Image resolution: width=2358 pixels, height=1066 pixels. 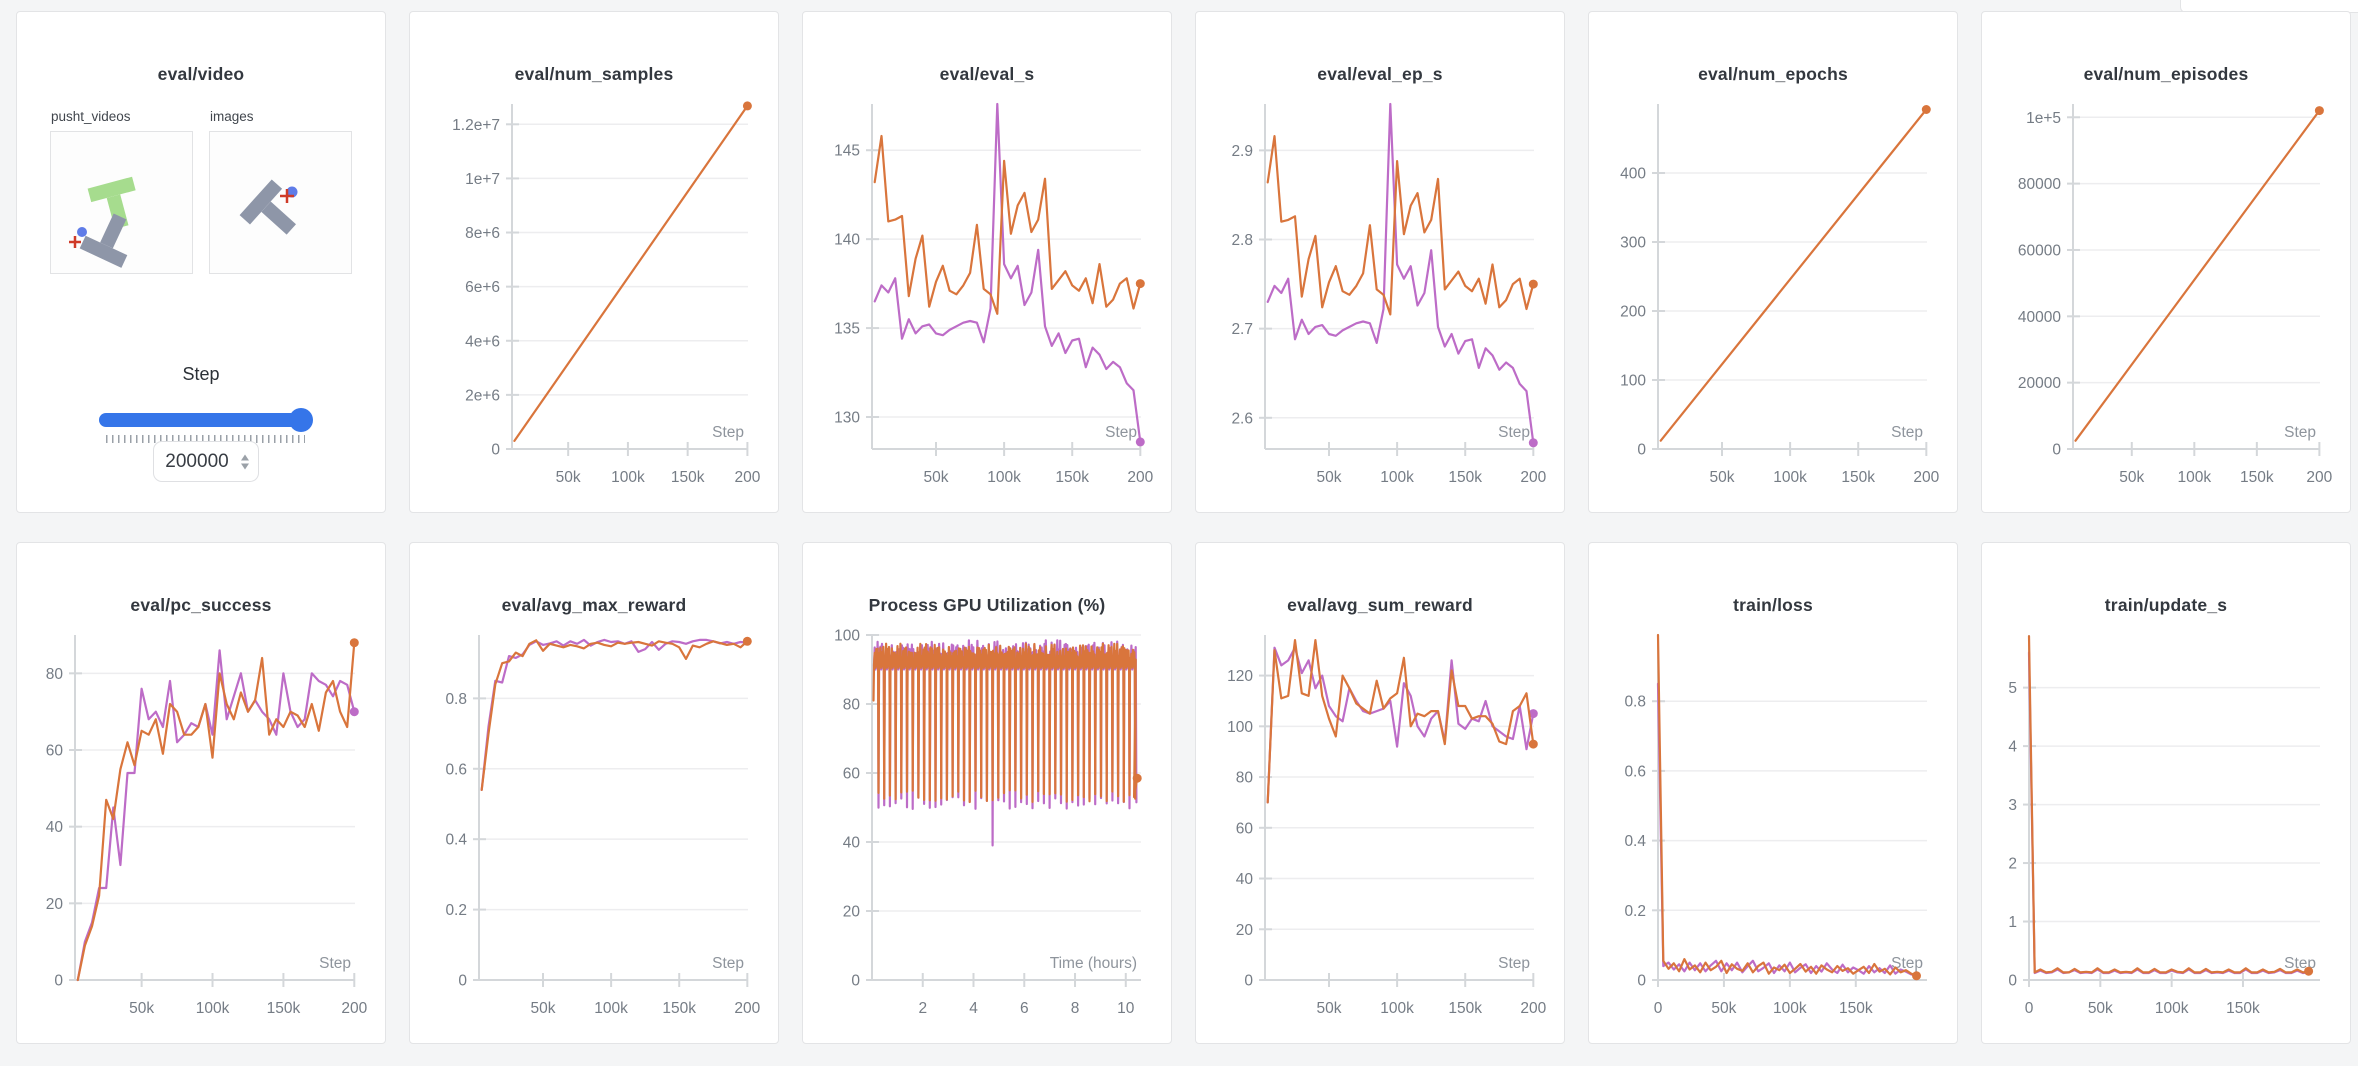 I want to click on slider-knob, so click(x=301, y=420).